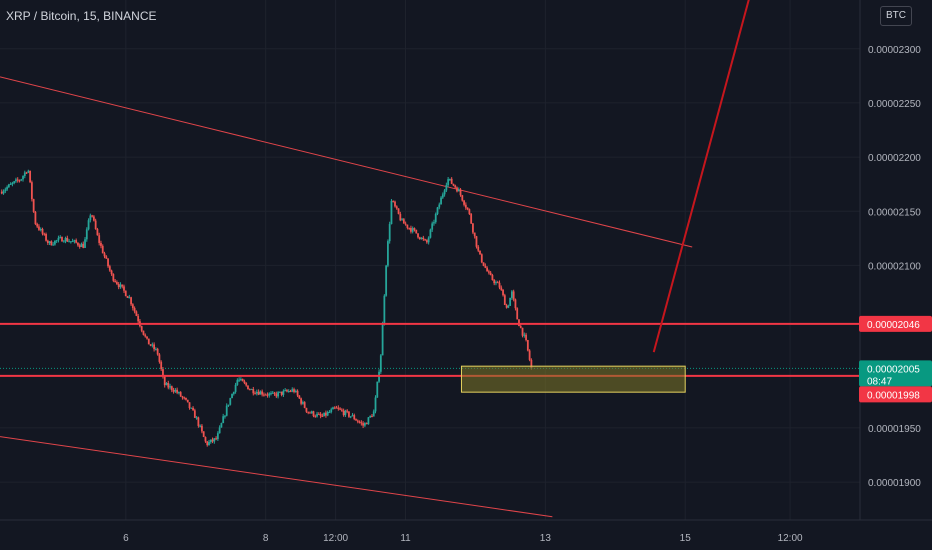 This screenshot has height=550, width=932. Describe the element at coordinates (430, 349) in the screenshot. I see `horizontal-levels` at that location.